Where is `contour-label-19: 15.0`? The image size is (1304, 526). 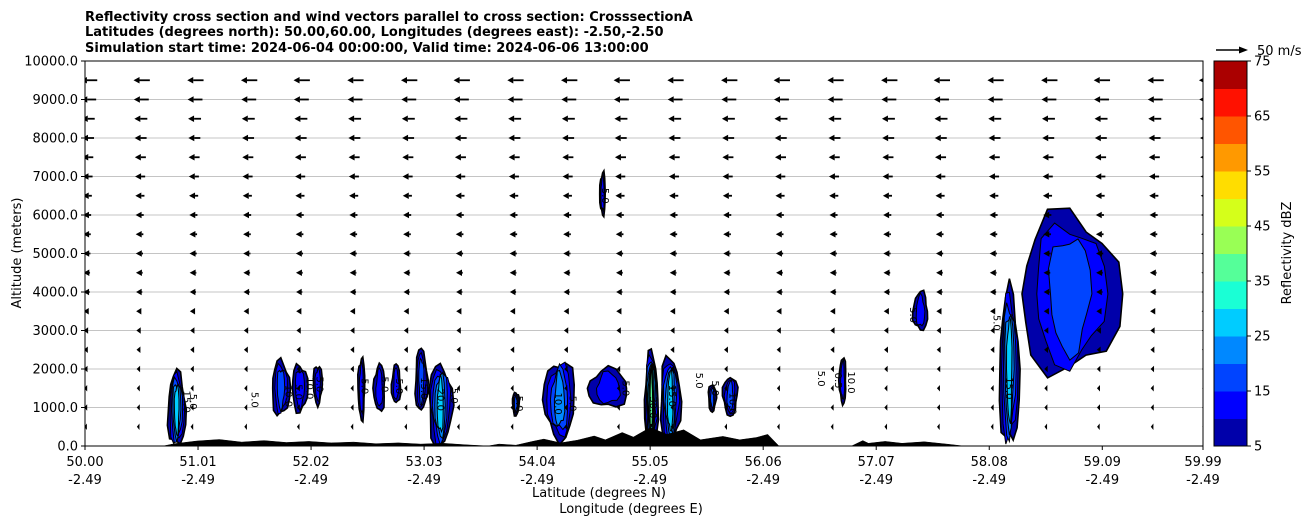 contour-label-19: 15.0 is located at coordinates (671, 396).